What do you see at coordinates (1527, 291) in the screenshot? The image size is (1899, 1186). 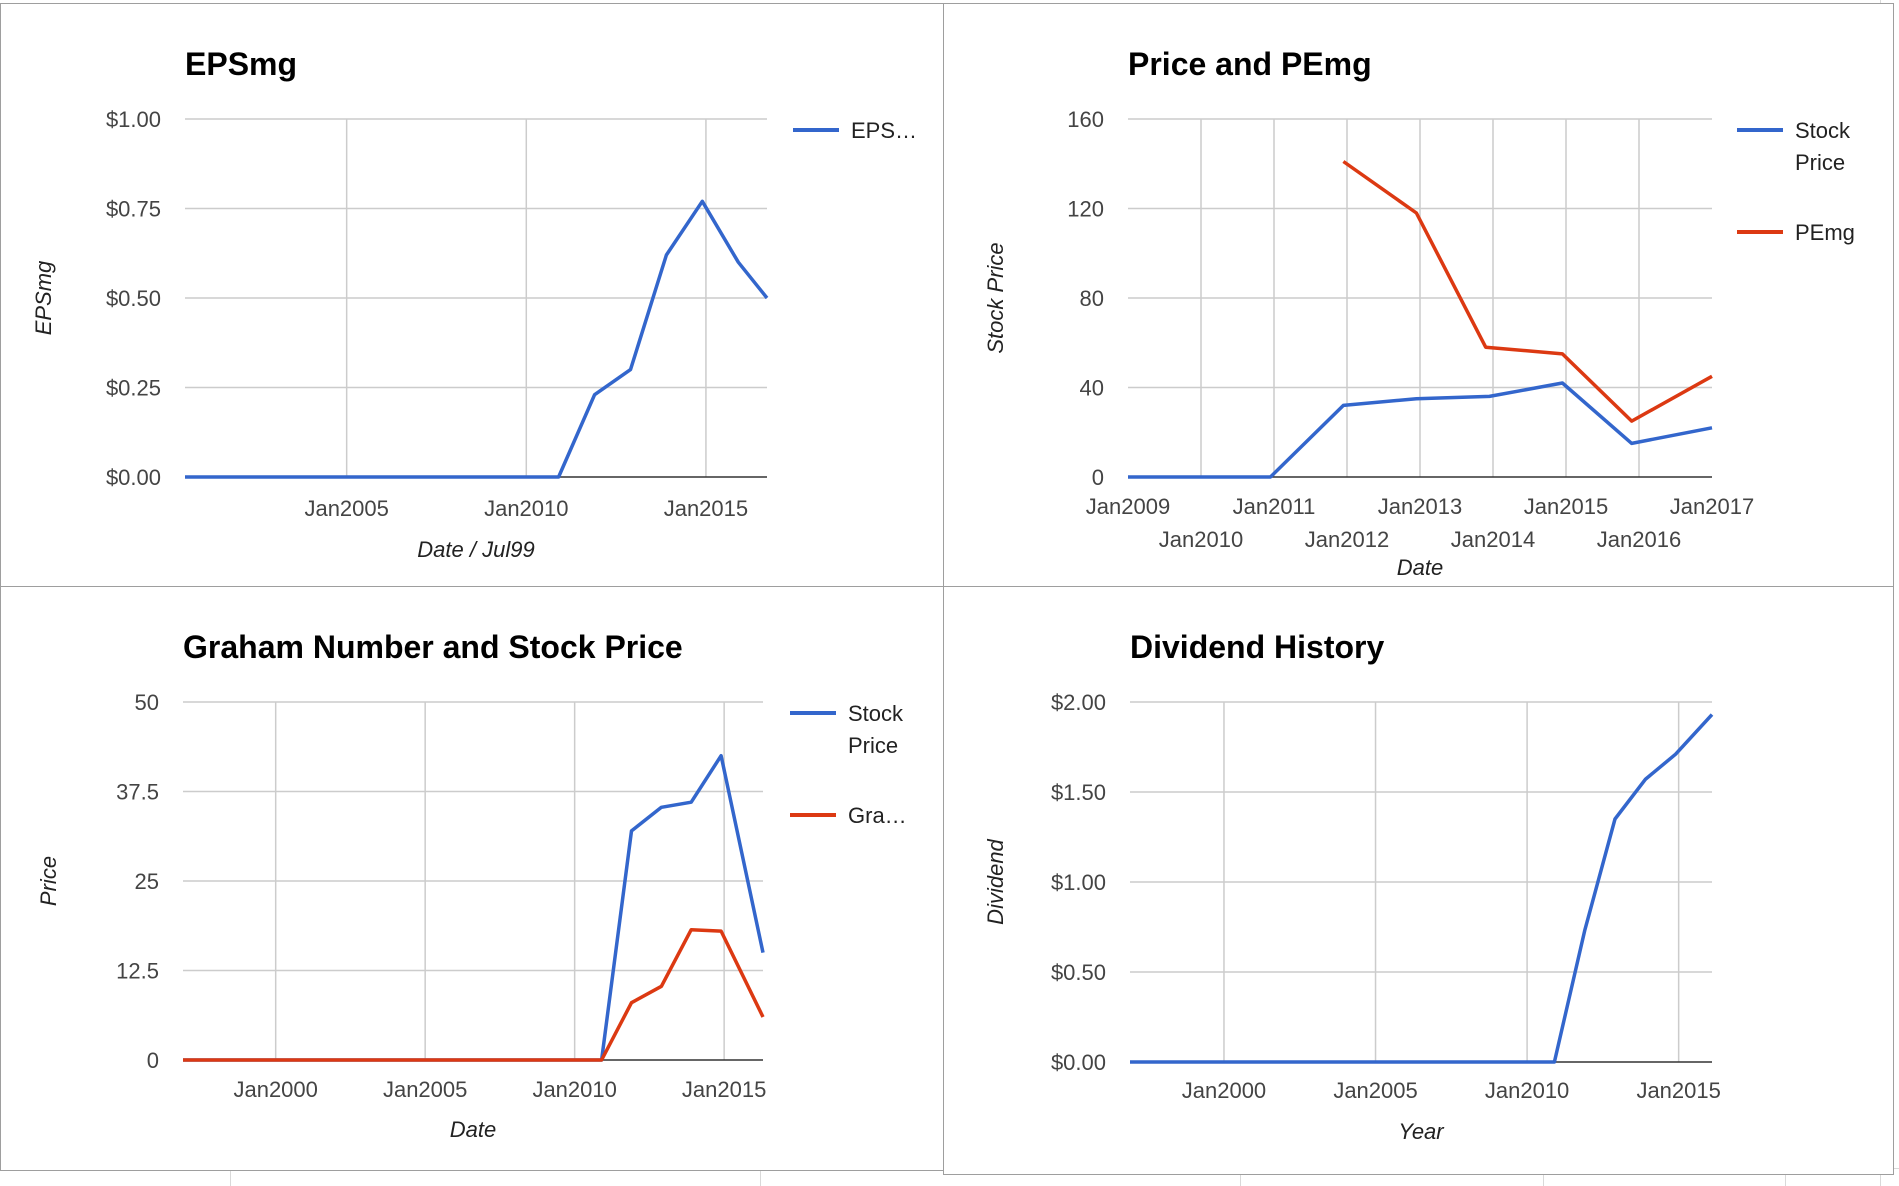 I see `series-line-pemg` at bounding box center [1527, 291].